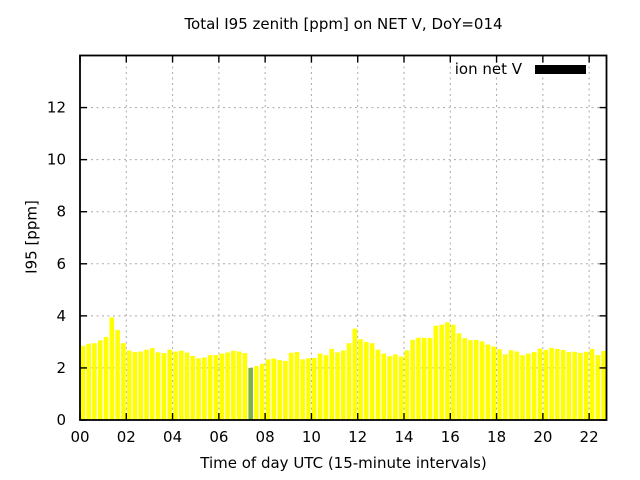 The width and height of the screenshot is (640, 480). What do you see at coordinates (308, 389) in the screenshot?
I see `bar-09:45` at bounding box center [308, 389].